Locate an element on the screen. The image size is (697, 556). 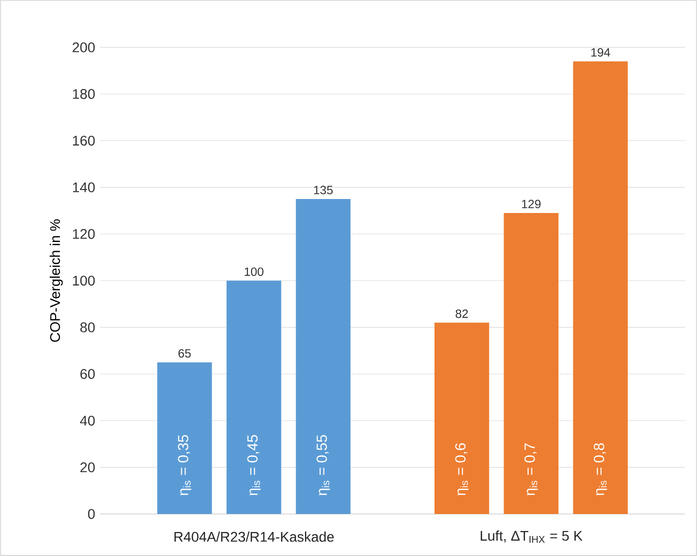
x-tick-label: η$_{is}$ = 0,8 is located at coordinates (601, 469).